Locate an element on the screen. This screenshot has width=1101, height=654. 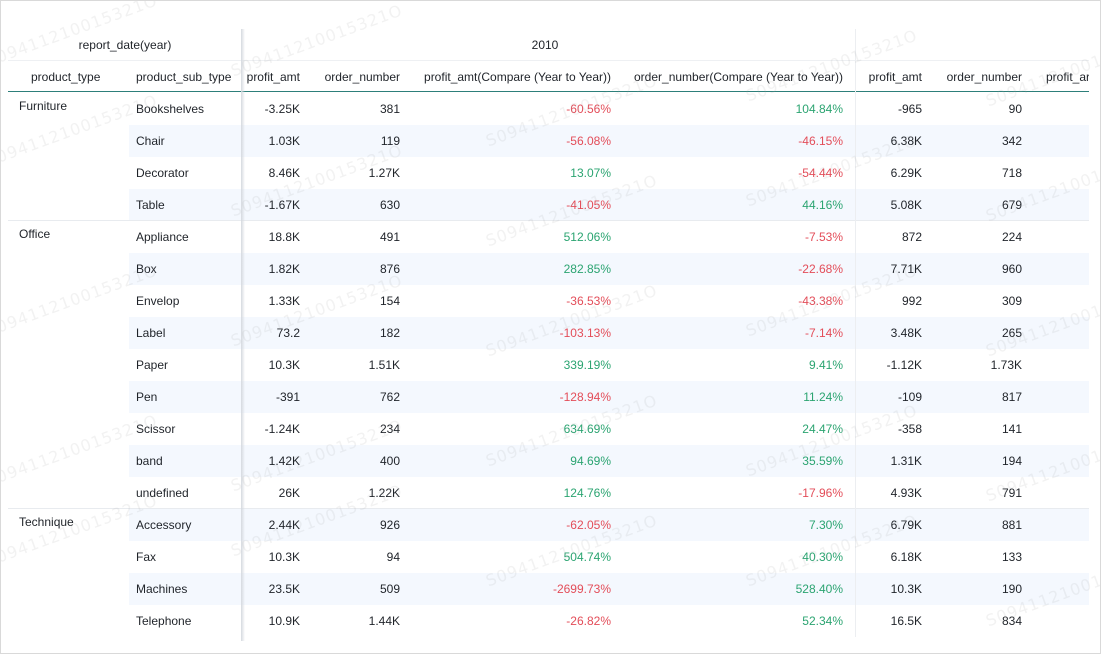
profit-amt-next-cell: 1.31K is located at coordinates (906, 461).